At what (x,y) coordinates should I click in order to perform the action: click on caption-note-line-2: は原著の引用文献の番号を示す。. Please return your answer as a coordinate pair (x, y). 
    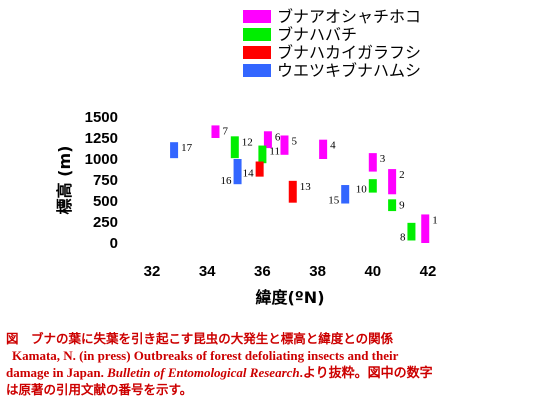
    Looking at the image, I should click on (99, 389).